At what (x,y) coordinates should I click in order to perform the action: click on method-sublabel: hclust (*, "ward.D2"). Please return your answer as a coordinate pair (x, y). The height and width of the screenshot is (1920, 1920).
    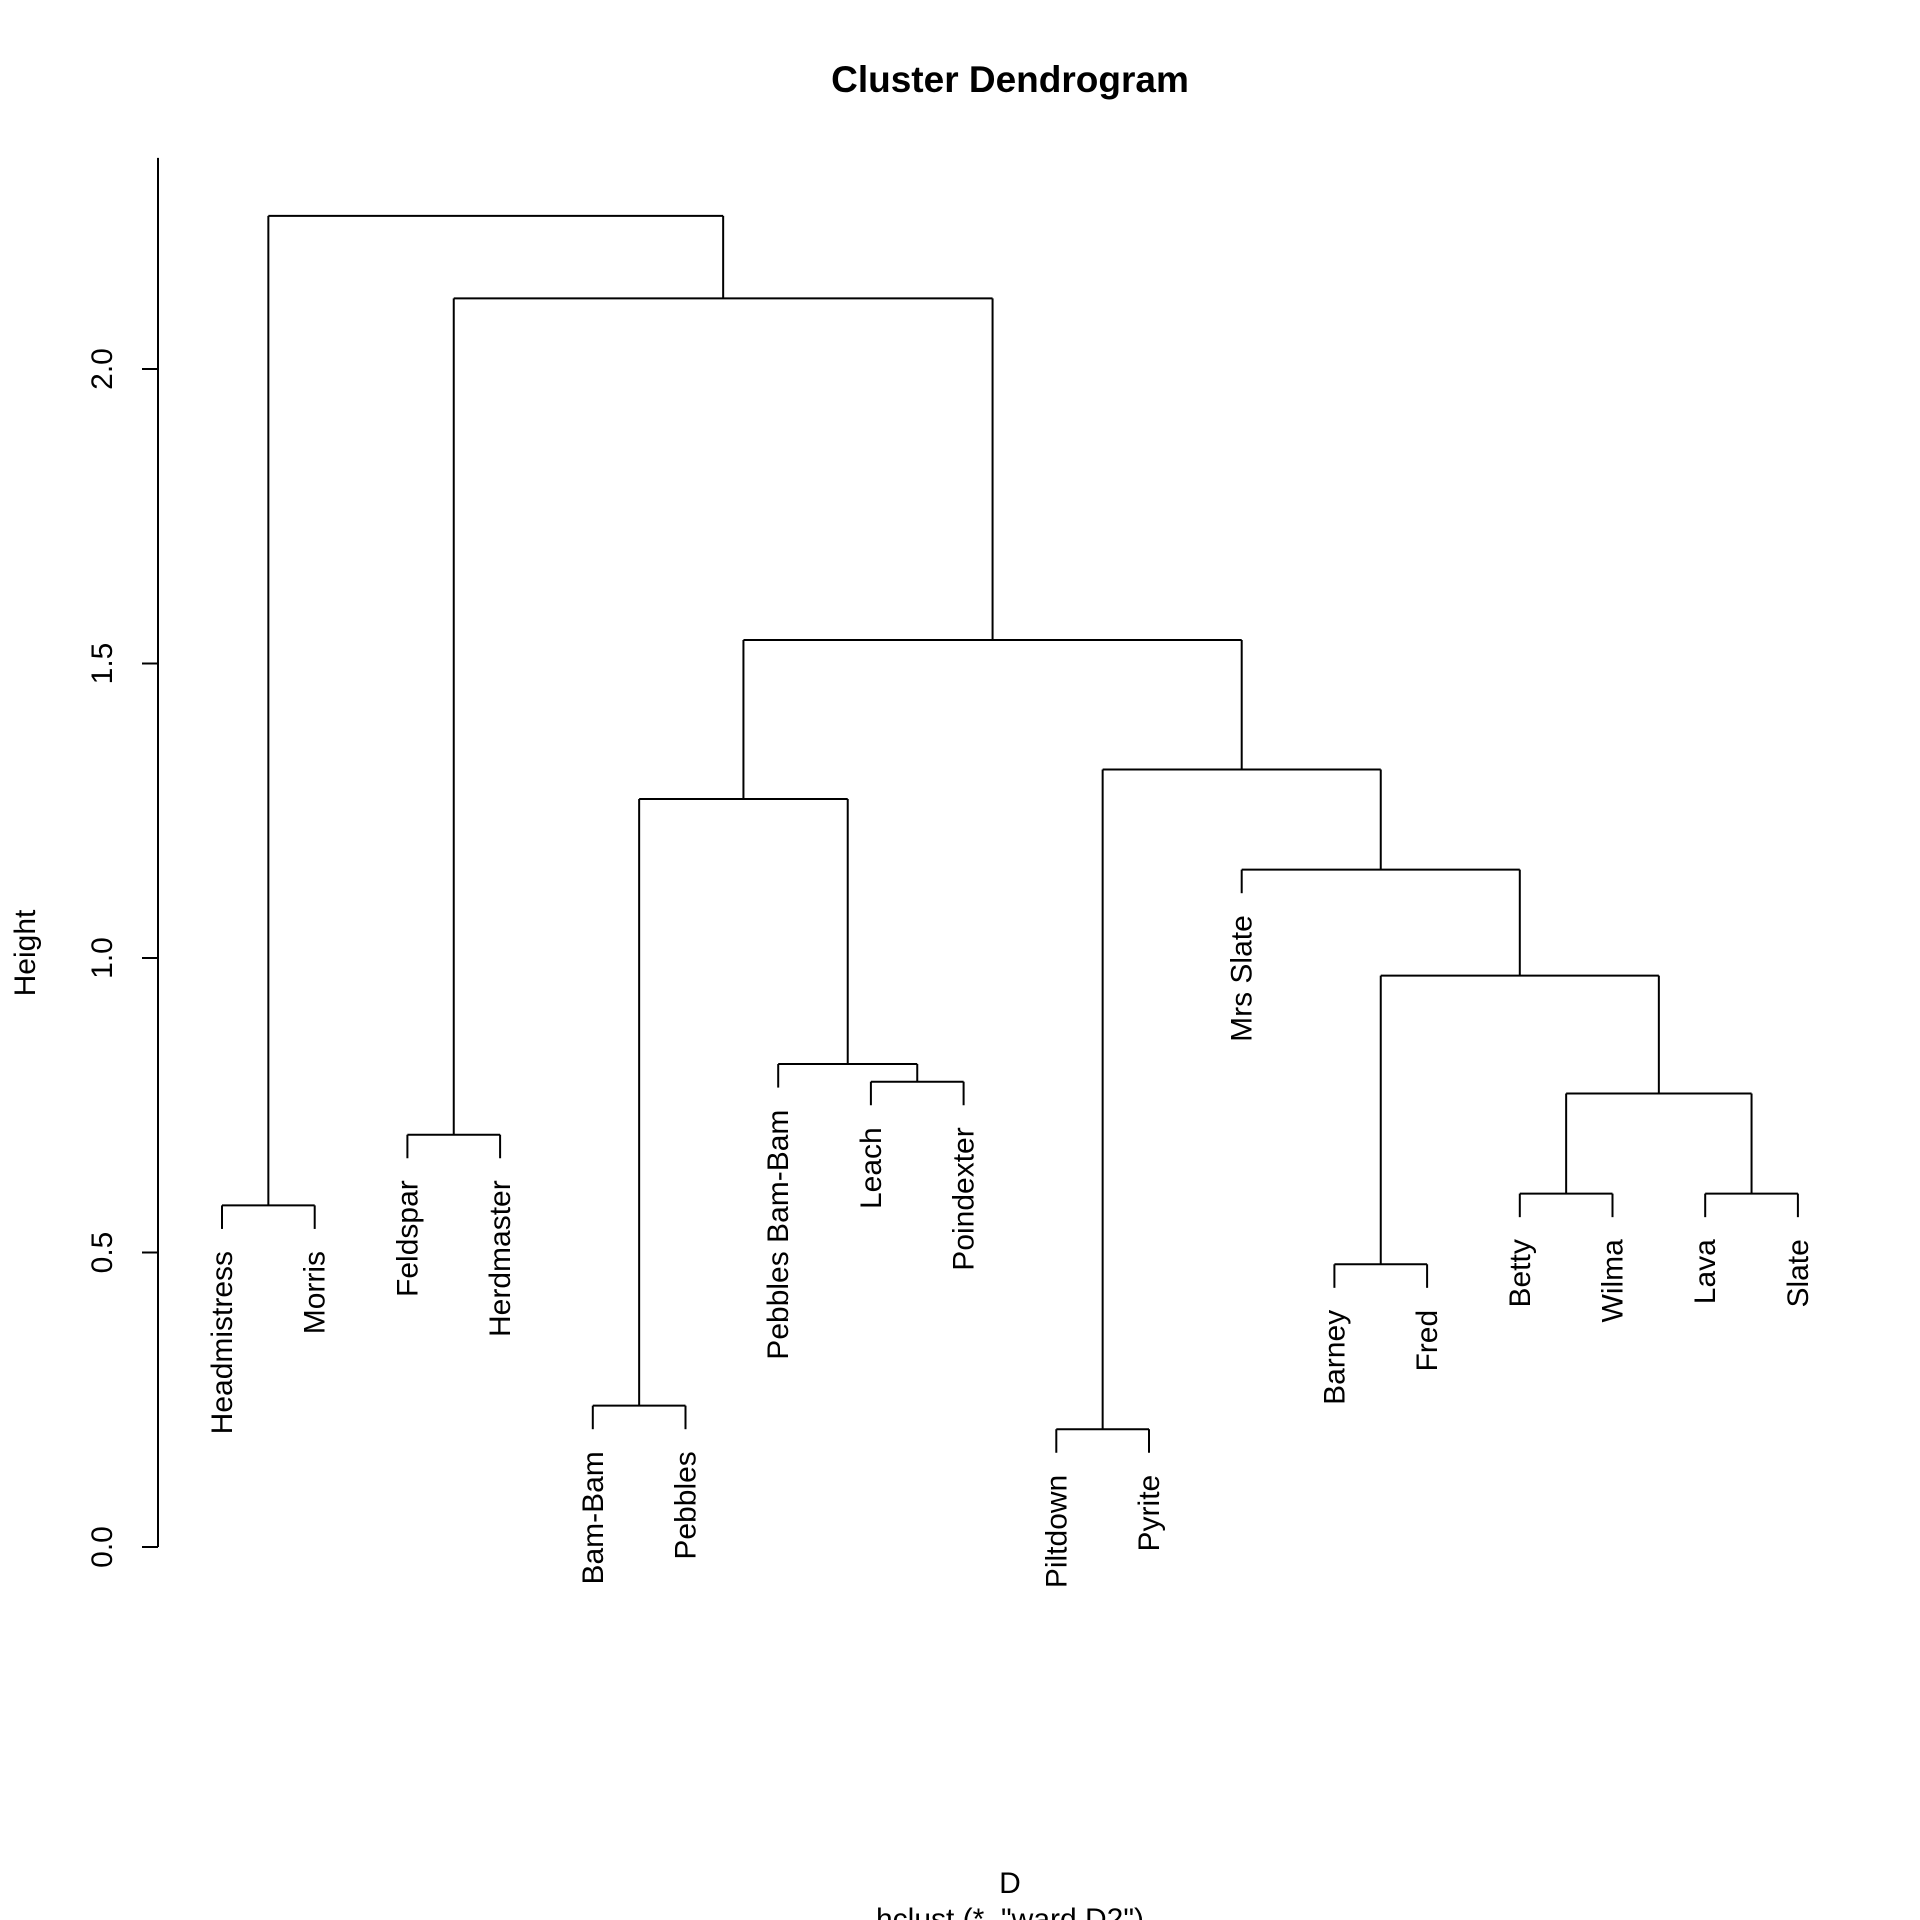
    Looking at the image, I should click on (1010, 1911).